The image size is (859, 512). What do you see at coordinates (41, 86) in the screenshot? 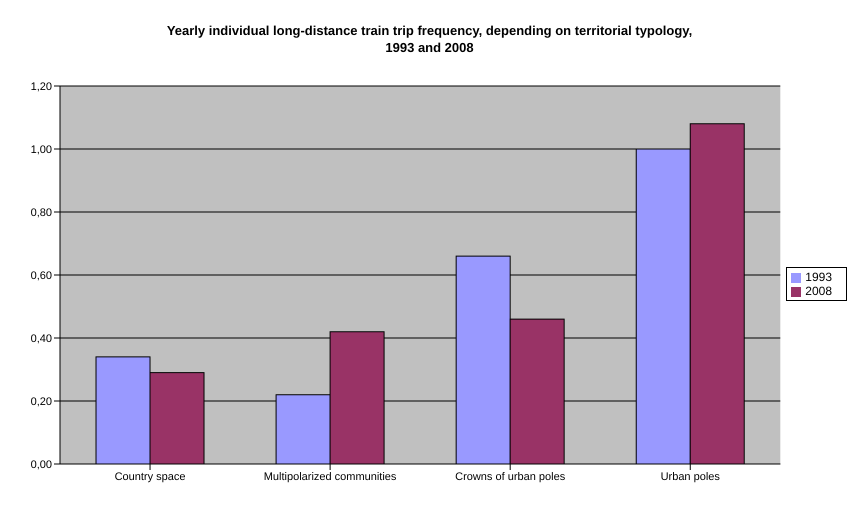
I see `y-tick-label: 1,20` at bounding box center [41, 86].